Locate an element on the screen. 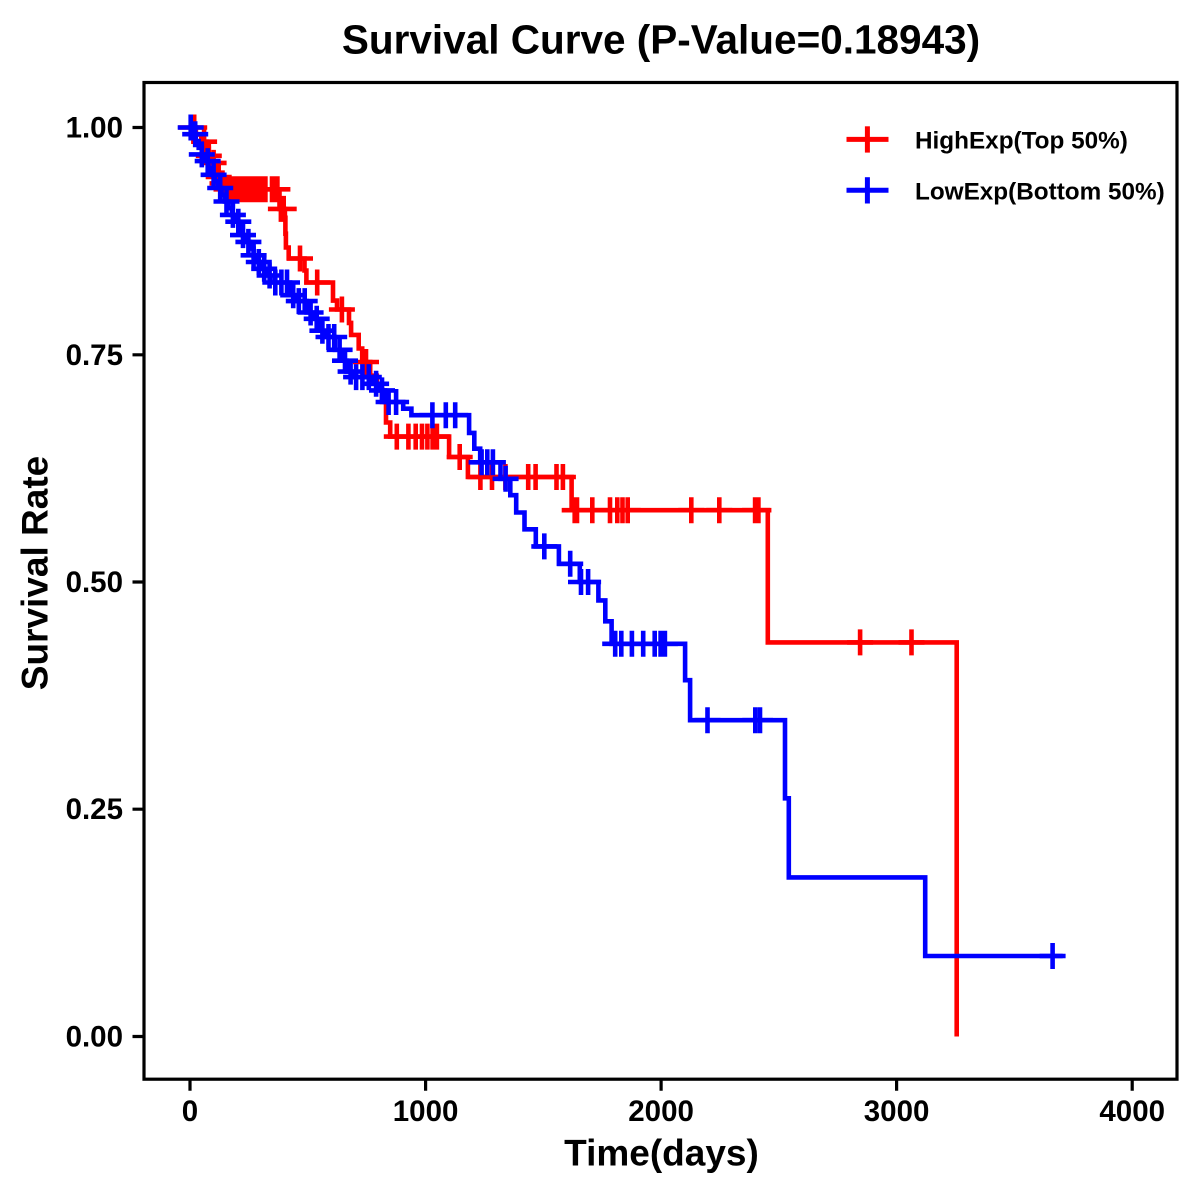 The width and height of the screenshot is (1200, 1200). svg-text: Time(days) is located at coordinates (661, 1153).